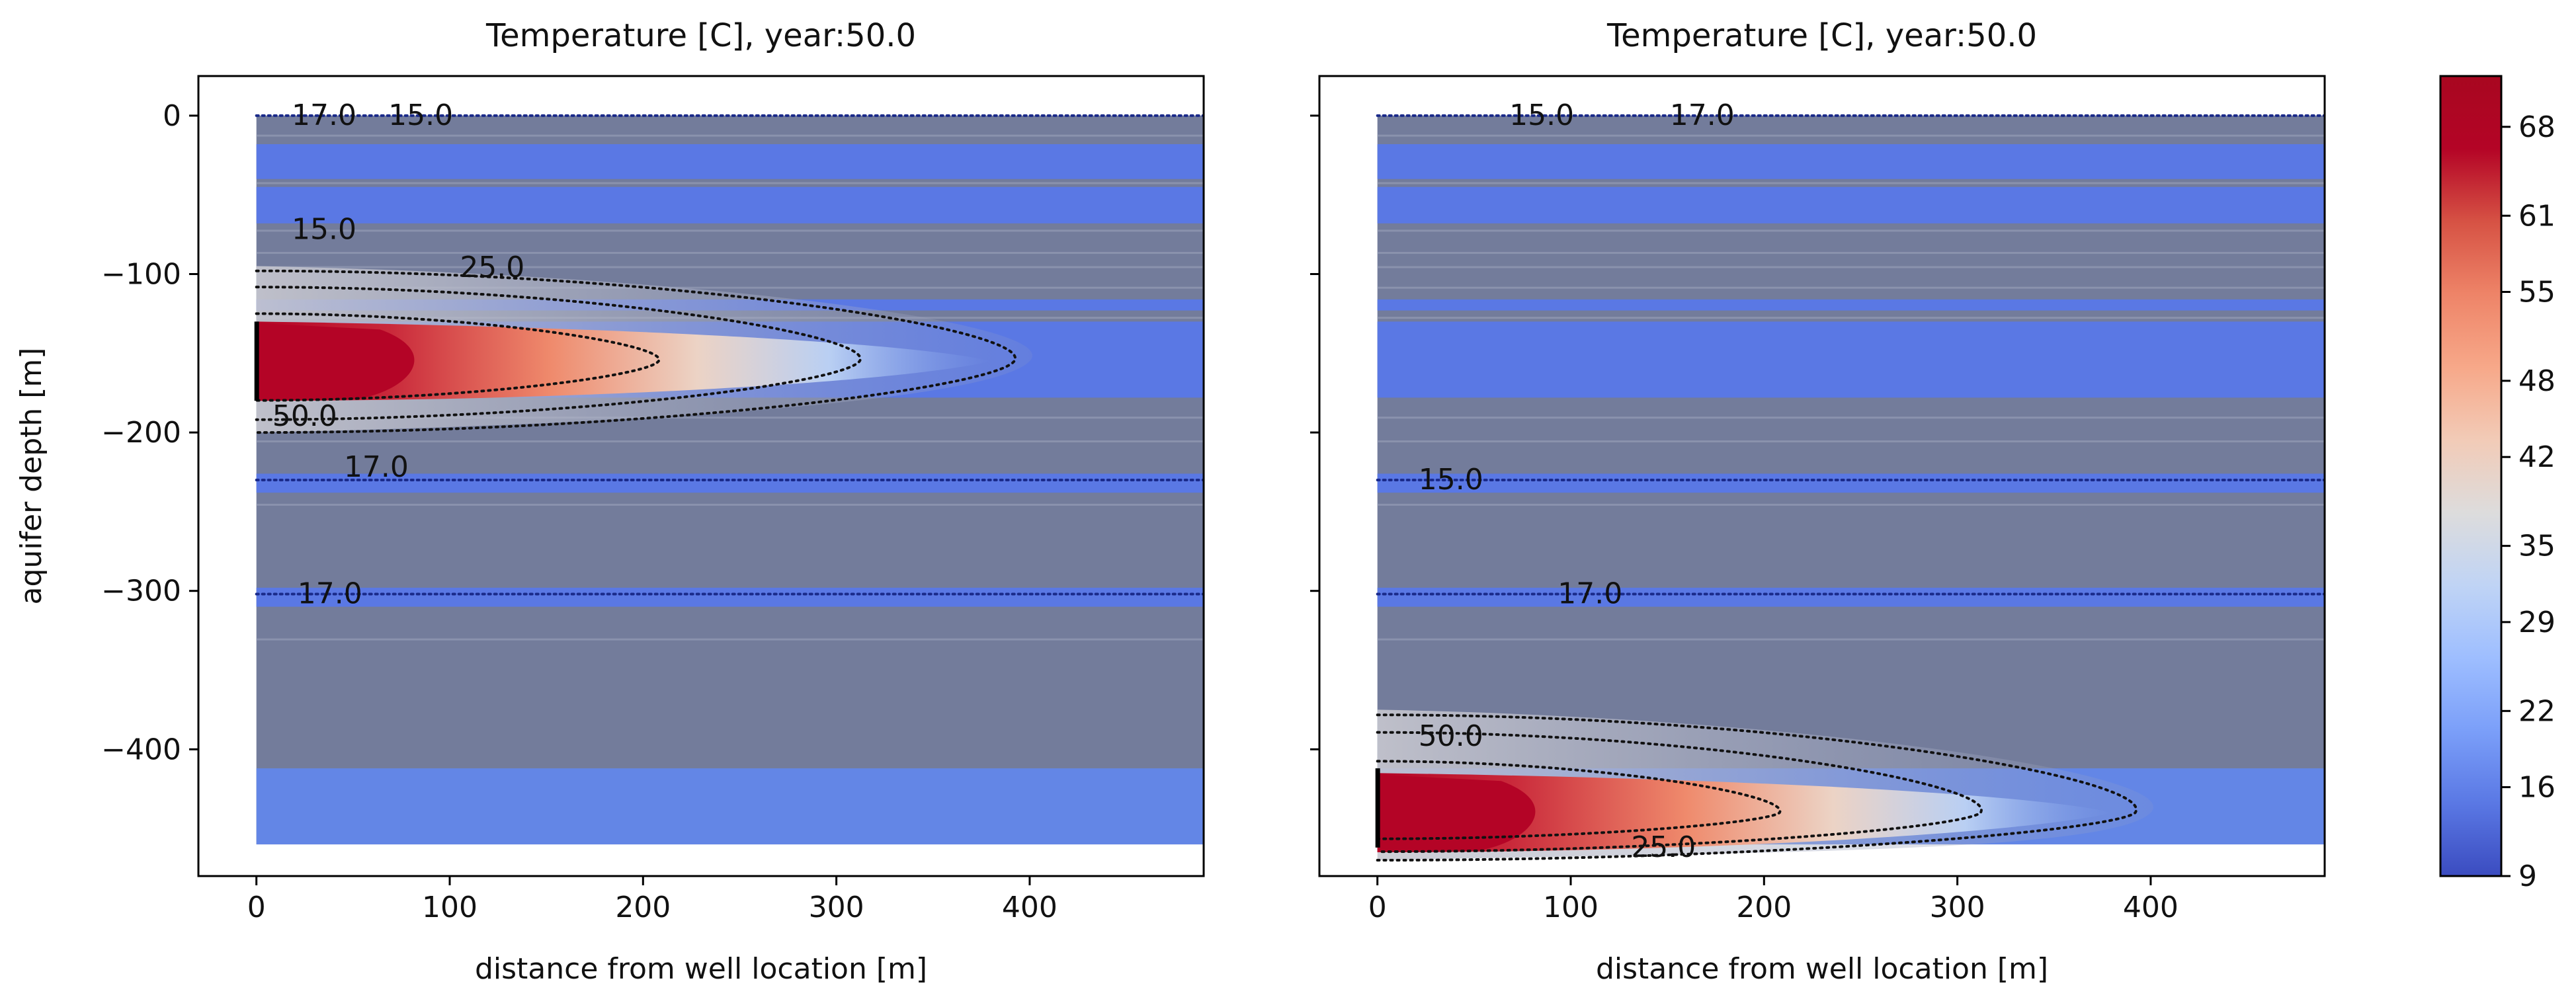 This screenshot has height=1003, width=2576. Describe the element at coordinates (450, 907) in the screenshot. I see `left-x-tick-label: 100` at that location.